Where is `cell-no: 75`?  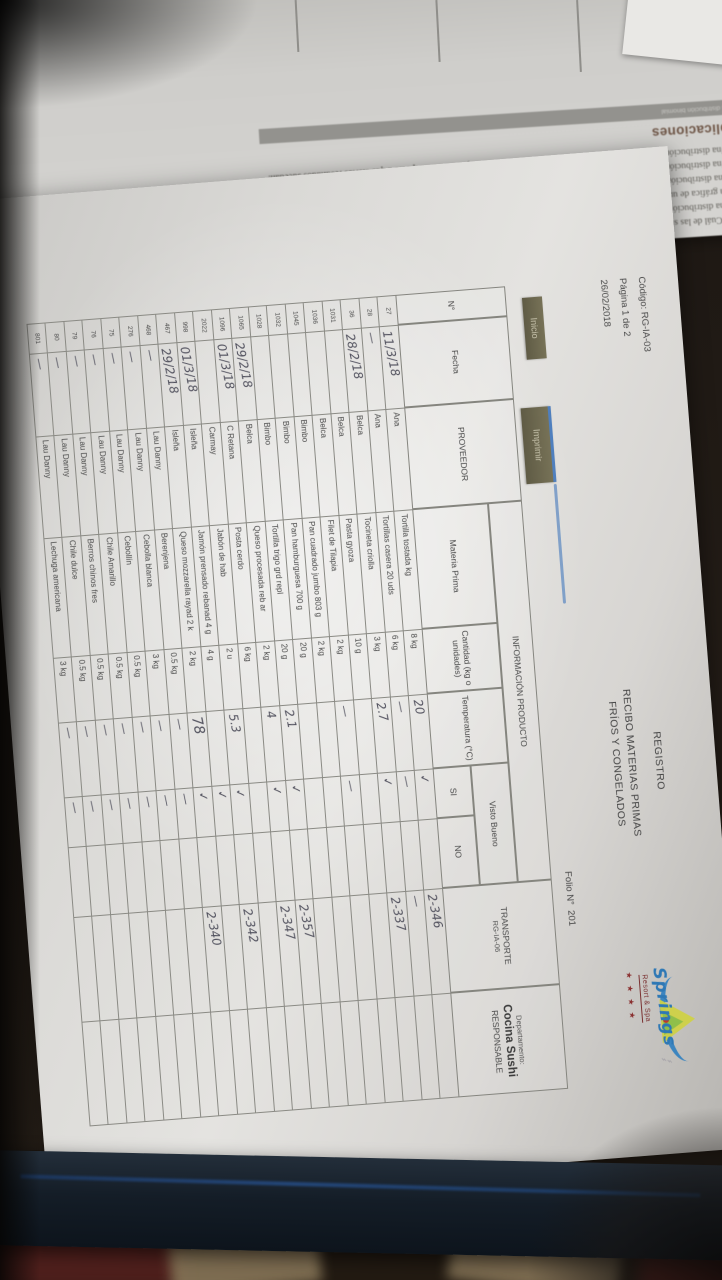
cell-no: 75 is located at coordinates (111, 332).